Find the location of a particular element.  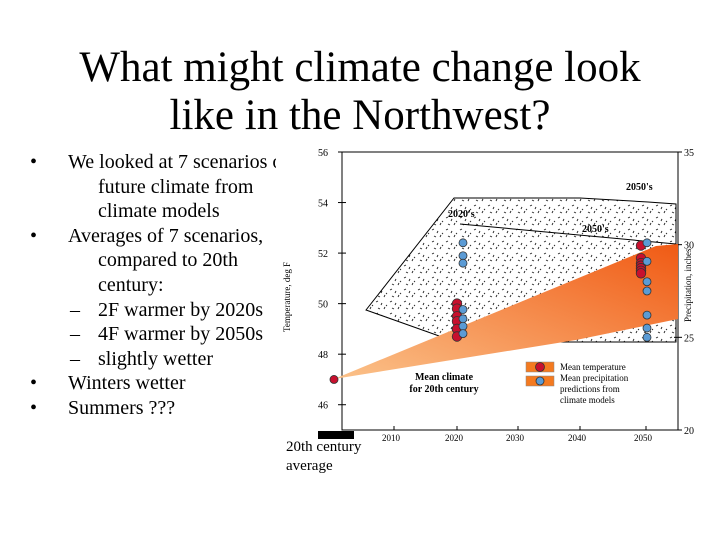

warming-band is located at coordinates (503, 314).